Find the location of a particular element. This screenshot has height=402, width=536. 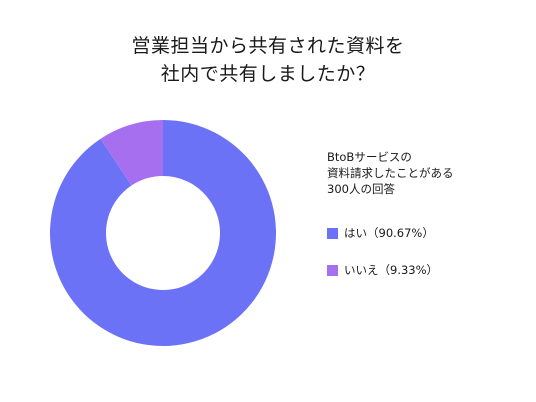

respondent-note: BtoBサービスの 資料請求したことがある 300人の回答 is located at coordinates (390, 173).